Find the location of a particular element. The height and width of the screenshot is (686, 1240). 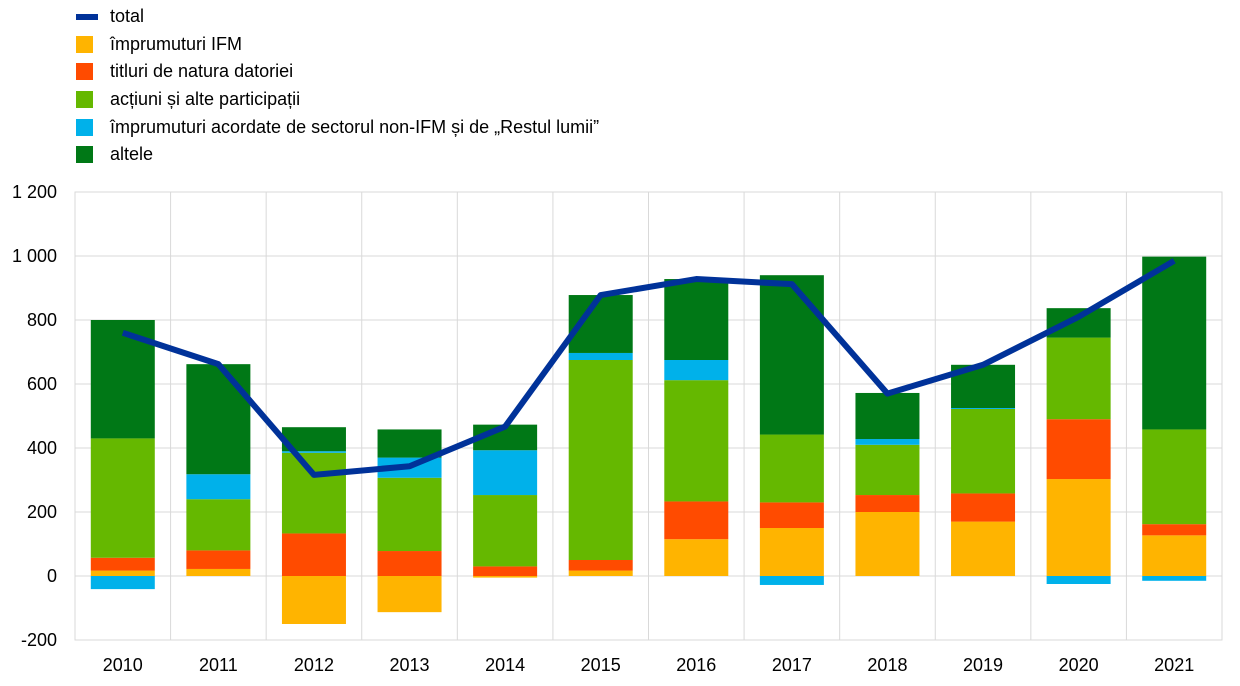

y-tick-label: 200 is located at coordinates (42, 512).